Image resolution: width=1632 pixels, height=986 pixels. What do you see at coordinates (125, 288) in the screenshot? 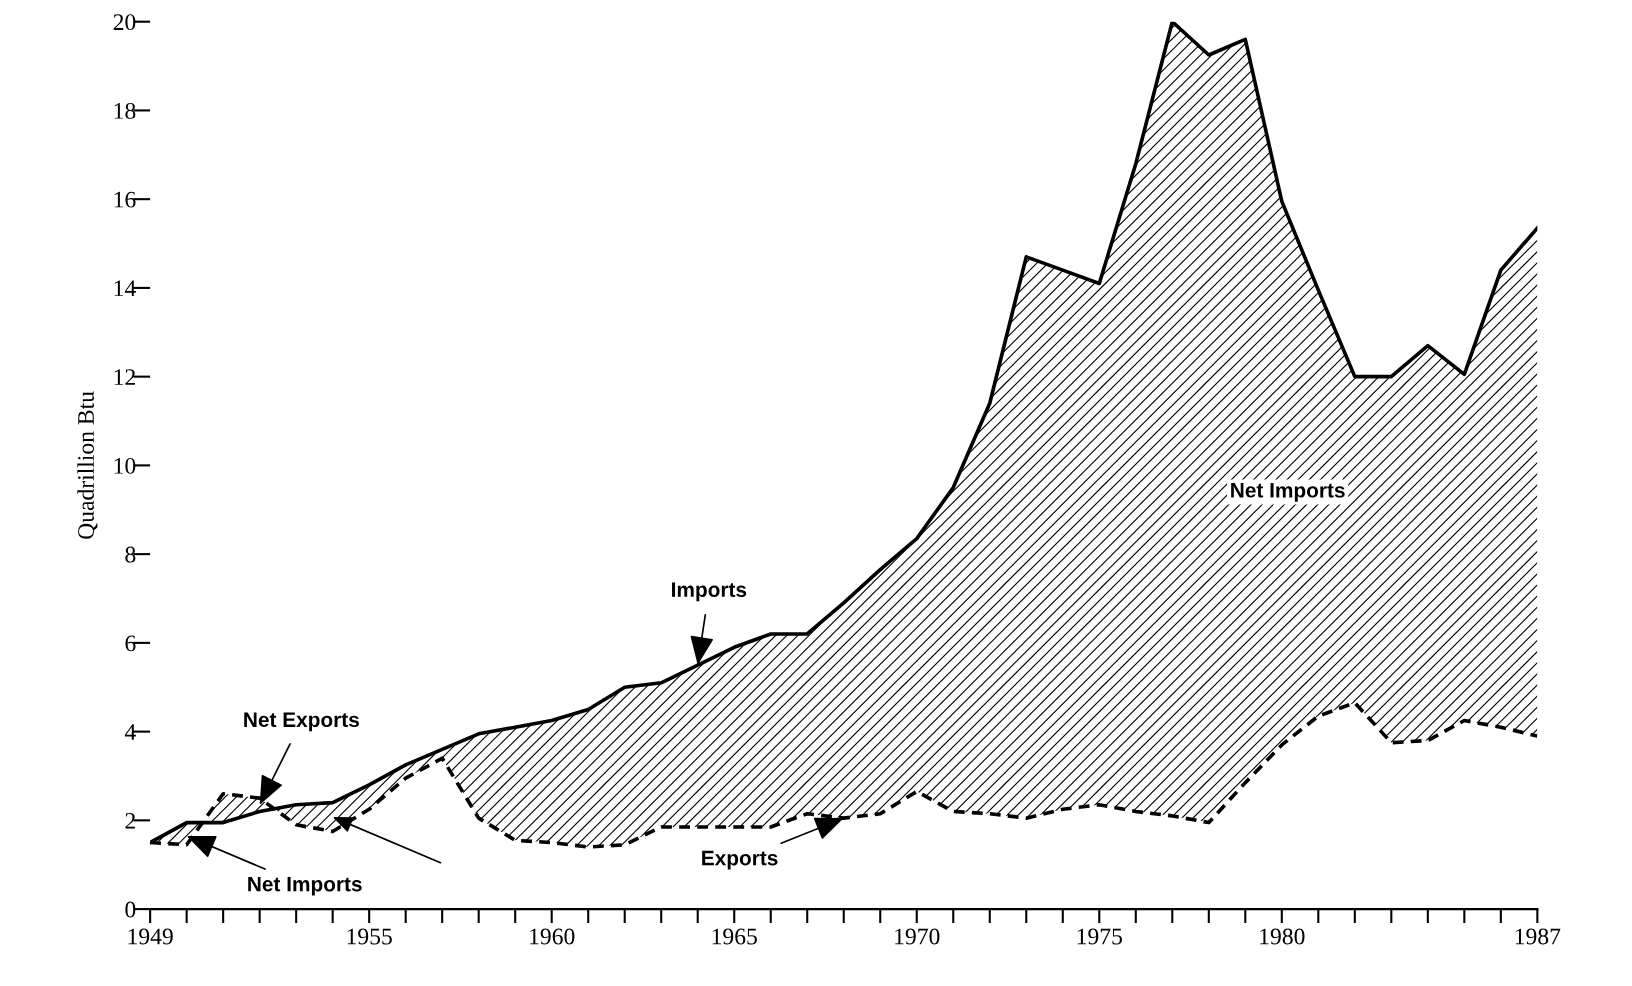
I see `y-tick-label: 14` at bounding box center [125, 288].